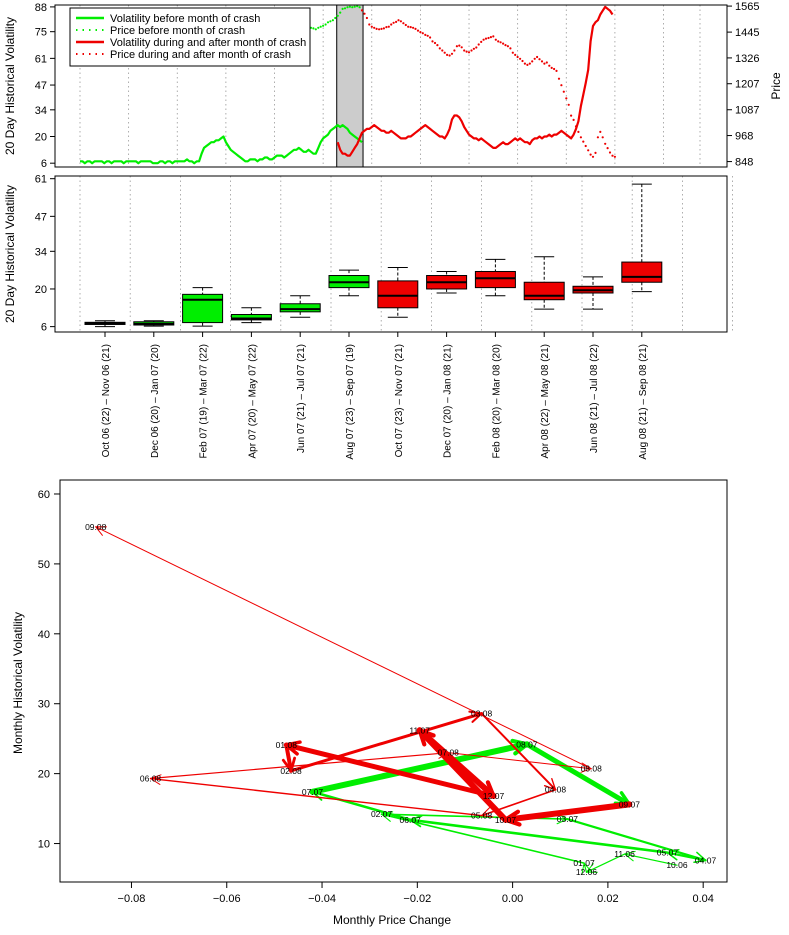 The width and height of the screenshot is (789, 935). I want to click on x-tick-label: −0.02, so click(417, 899).